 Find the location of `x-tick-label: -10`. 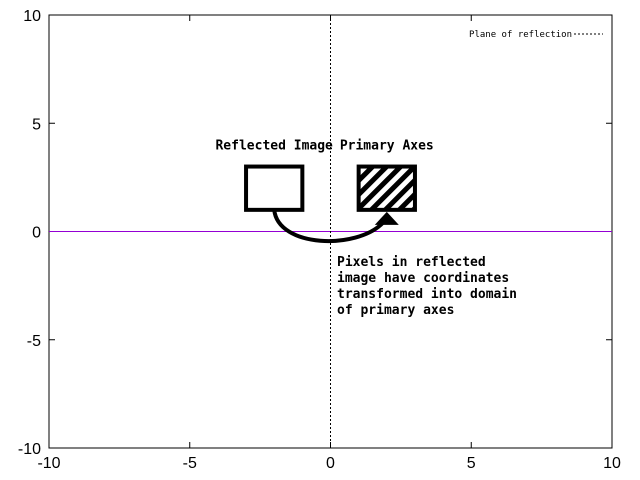

x-tick-label: -10 is located at coordinates (48, 463).